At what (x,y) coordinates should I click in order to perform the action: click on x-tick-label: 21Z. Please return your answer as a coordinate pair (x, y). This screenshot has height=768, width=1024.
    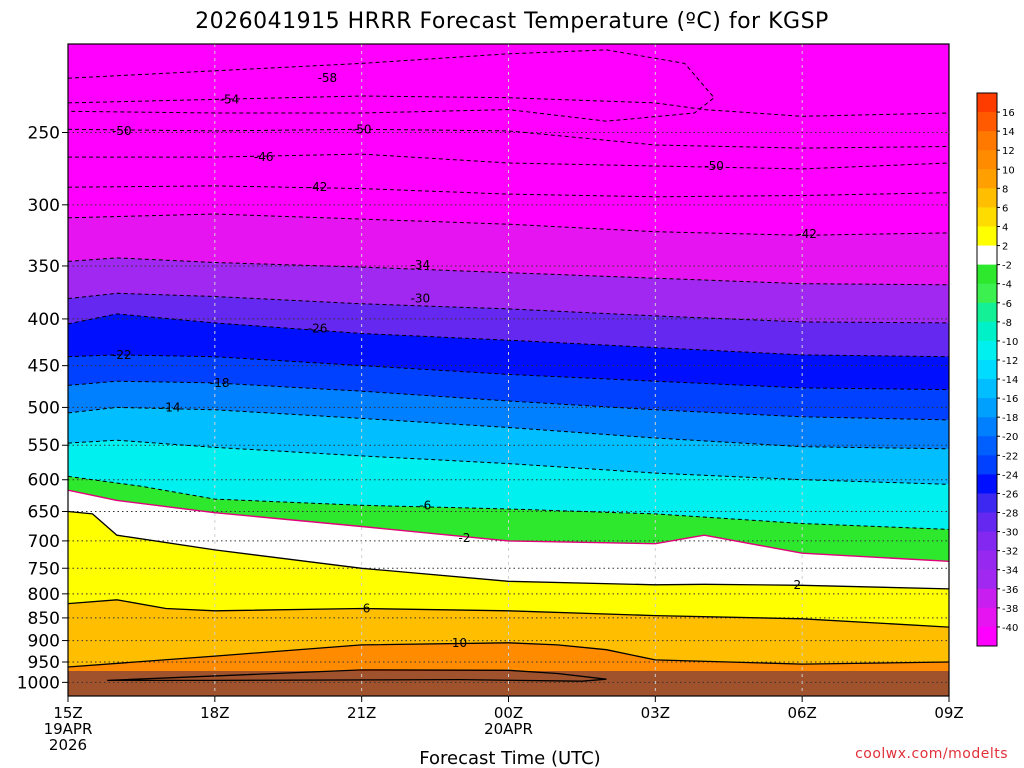
    Looking at the image, I should click on (361, 713).